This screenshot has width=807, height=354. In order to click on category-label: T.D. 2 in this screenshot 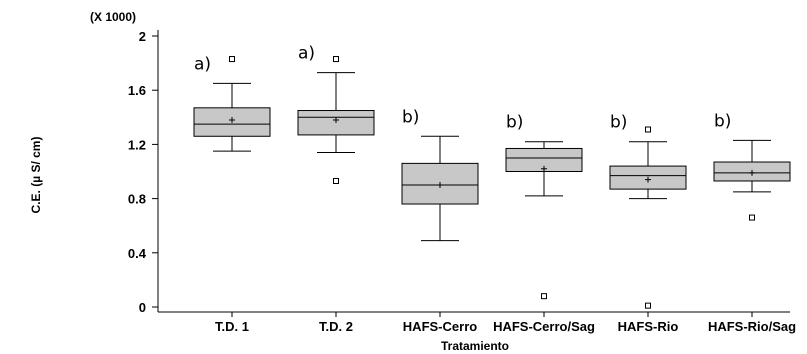, I will do `click(336, 326)`.